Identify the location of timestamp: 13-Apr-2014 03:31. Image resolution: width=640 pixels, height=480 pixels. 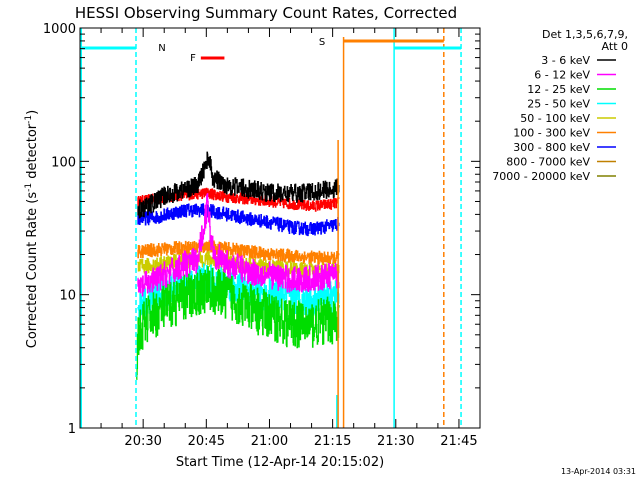
(598, 471).